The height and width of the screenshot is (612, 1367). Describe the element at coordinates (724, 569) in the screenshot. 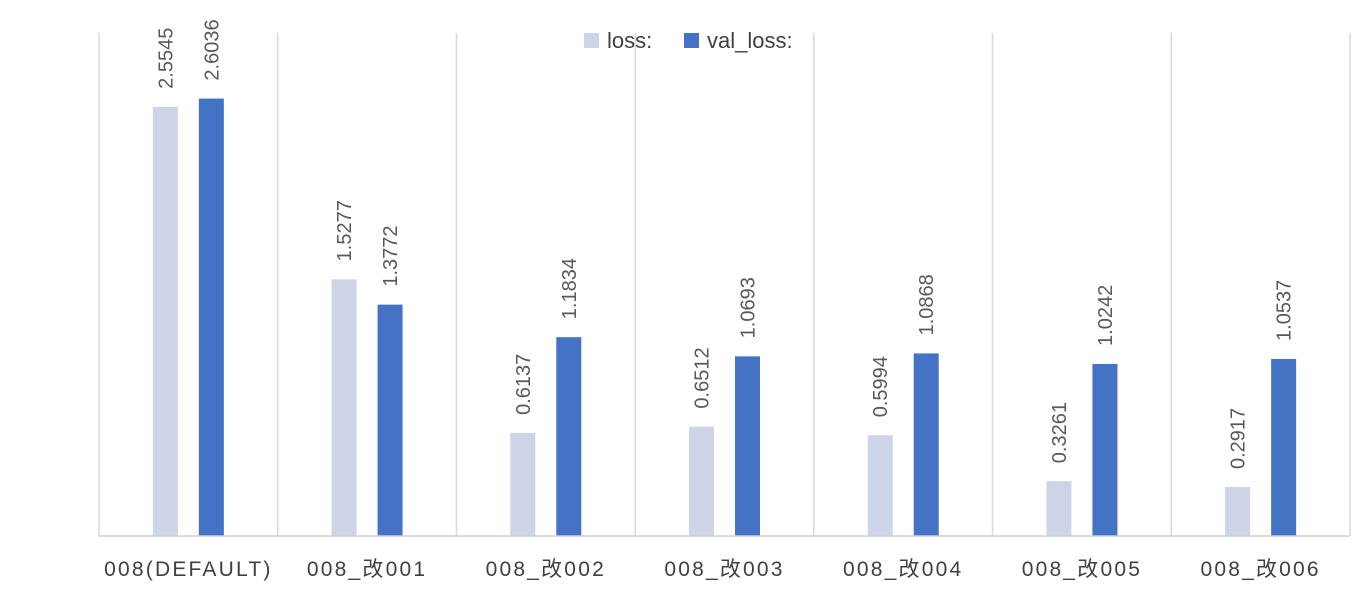

I see `x-tick-label: 008_改003` at that location.